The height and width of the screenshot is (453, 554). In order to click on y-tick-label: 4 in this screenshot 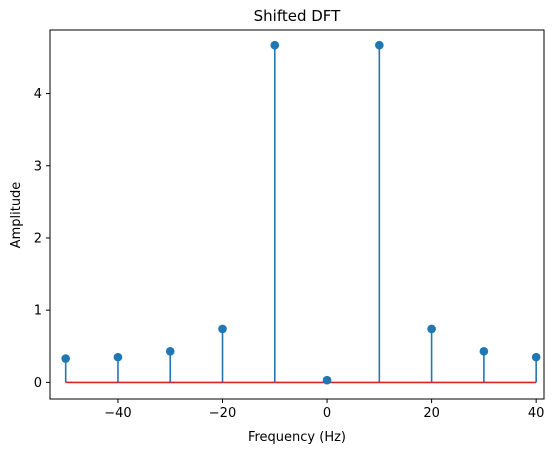, I will do `click(38, 94)`.